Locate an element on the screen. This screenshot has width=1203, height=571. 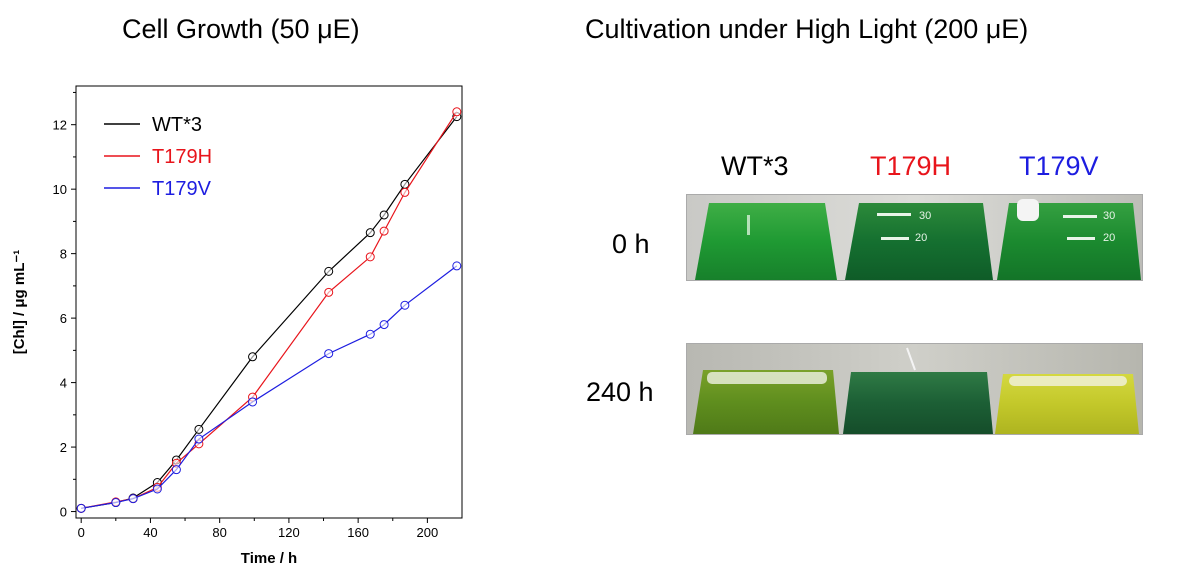
row-label-240h: 240 h is located at coordinates (620, 392).